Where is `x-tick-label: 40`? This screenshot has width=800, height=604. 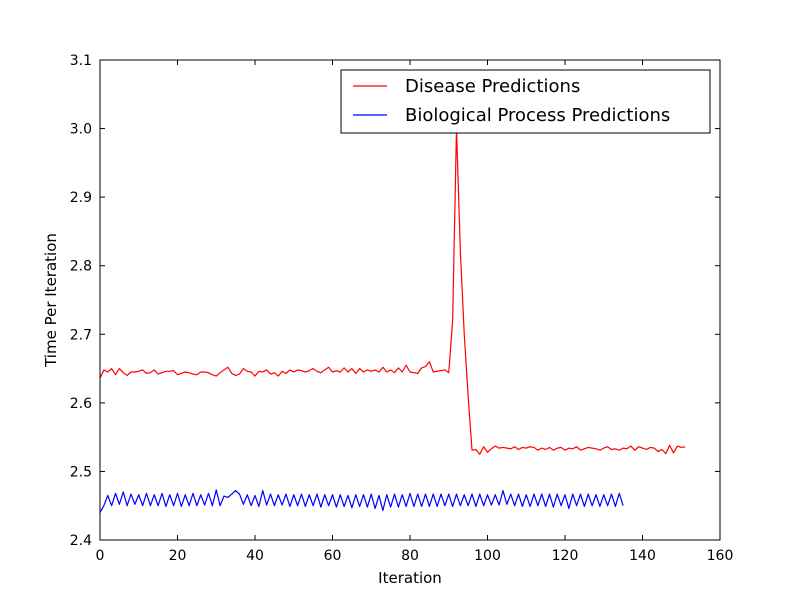
x-tick-label: 40 is located at coordinates (255, 556).